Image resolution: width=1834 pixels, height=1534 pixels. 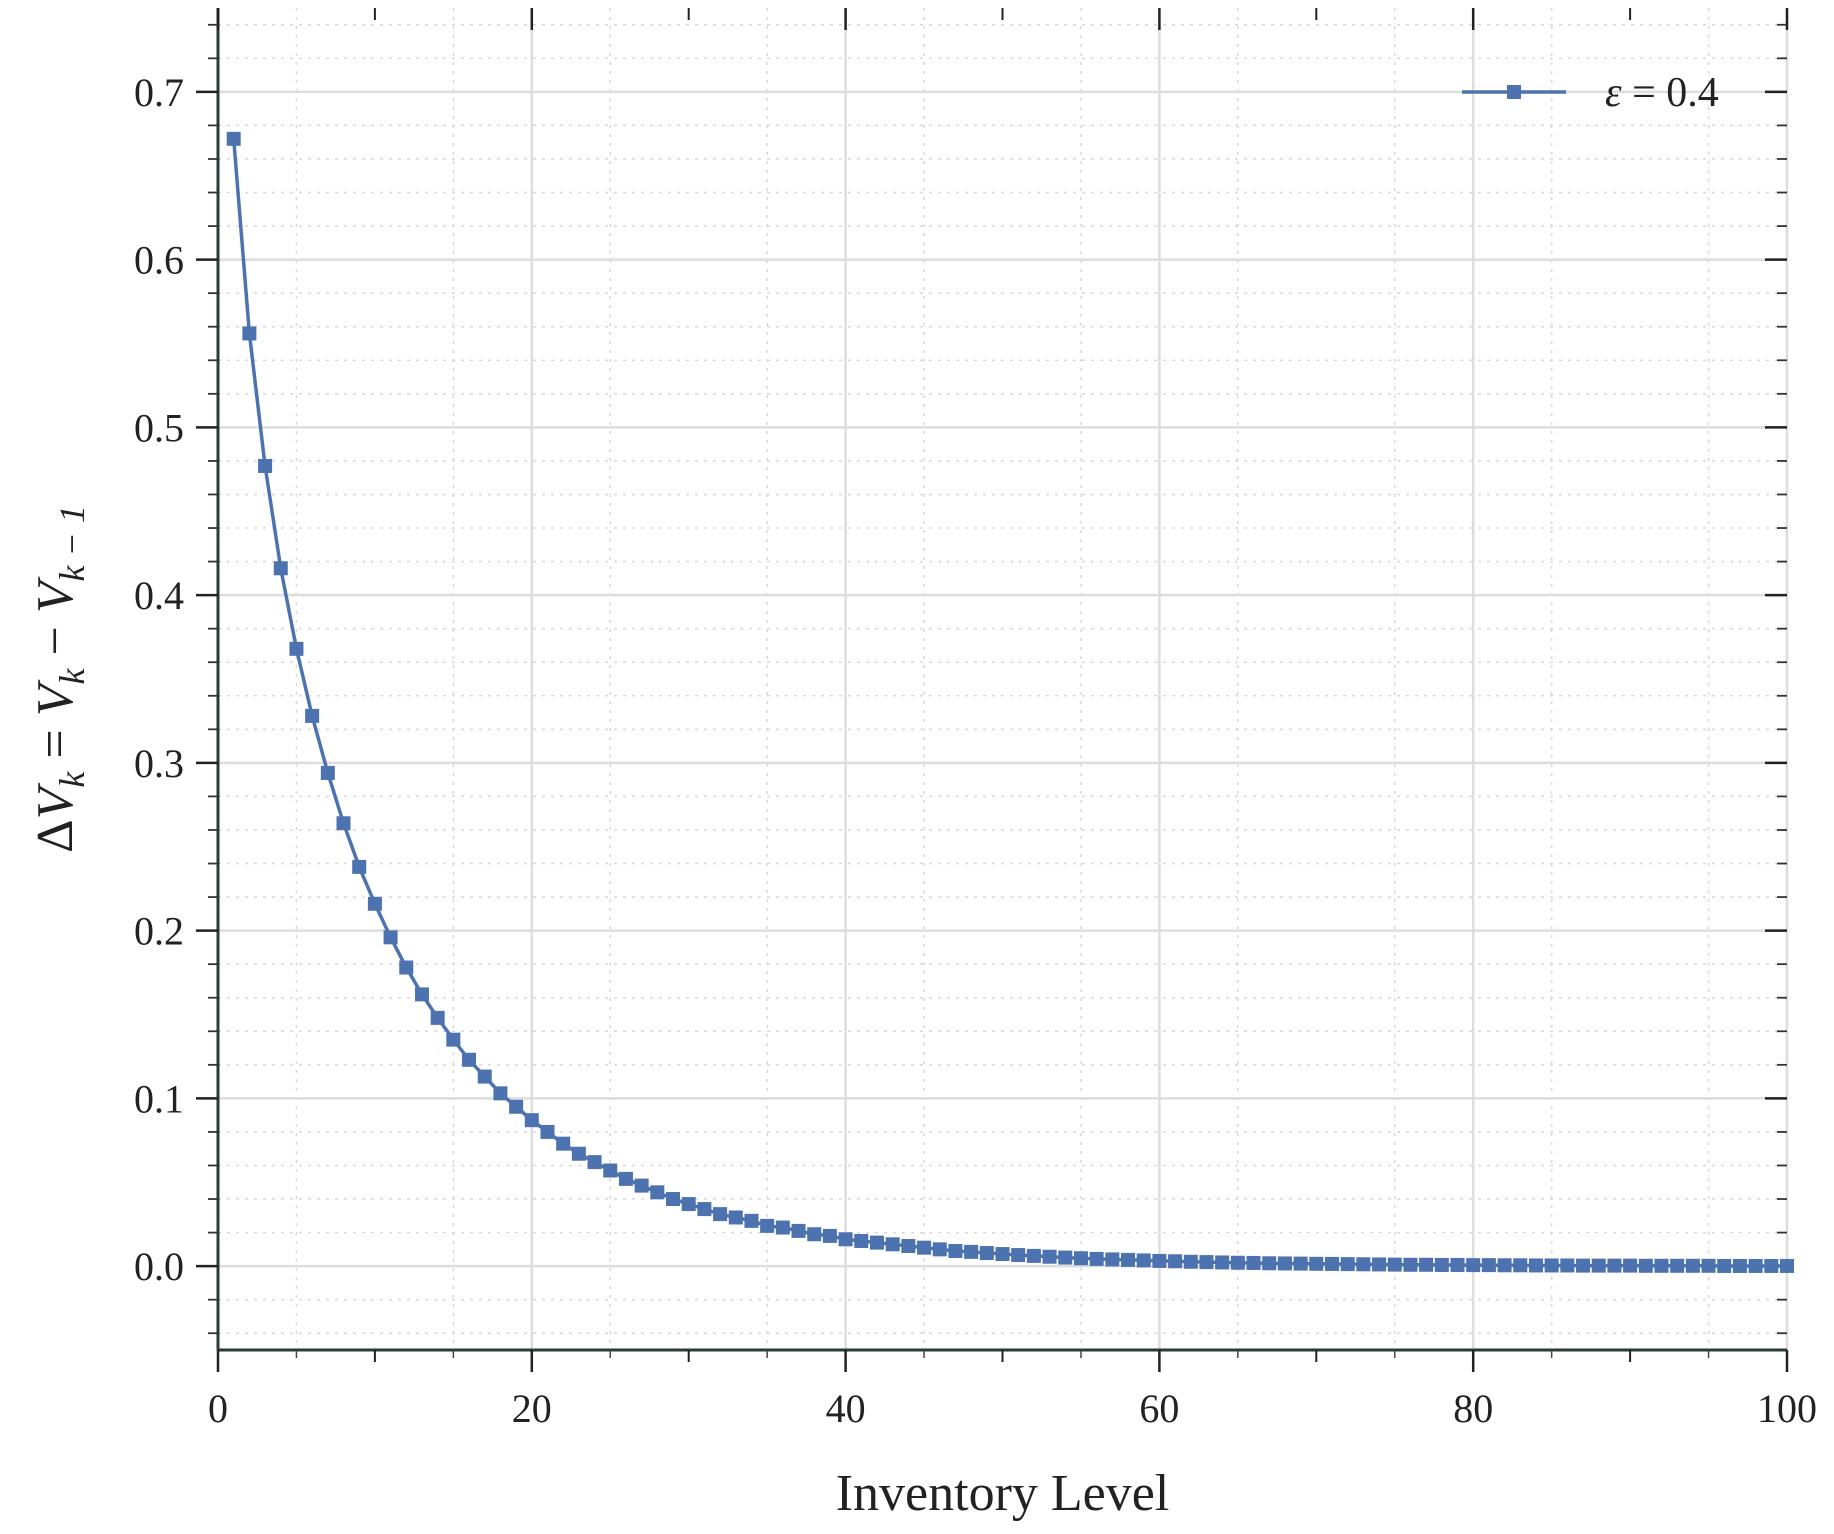 I want to click on y-tick-label: 0.6, so click(x=159, y=260).